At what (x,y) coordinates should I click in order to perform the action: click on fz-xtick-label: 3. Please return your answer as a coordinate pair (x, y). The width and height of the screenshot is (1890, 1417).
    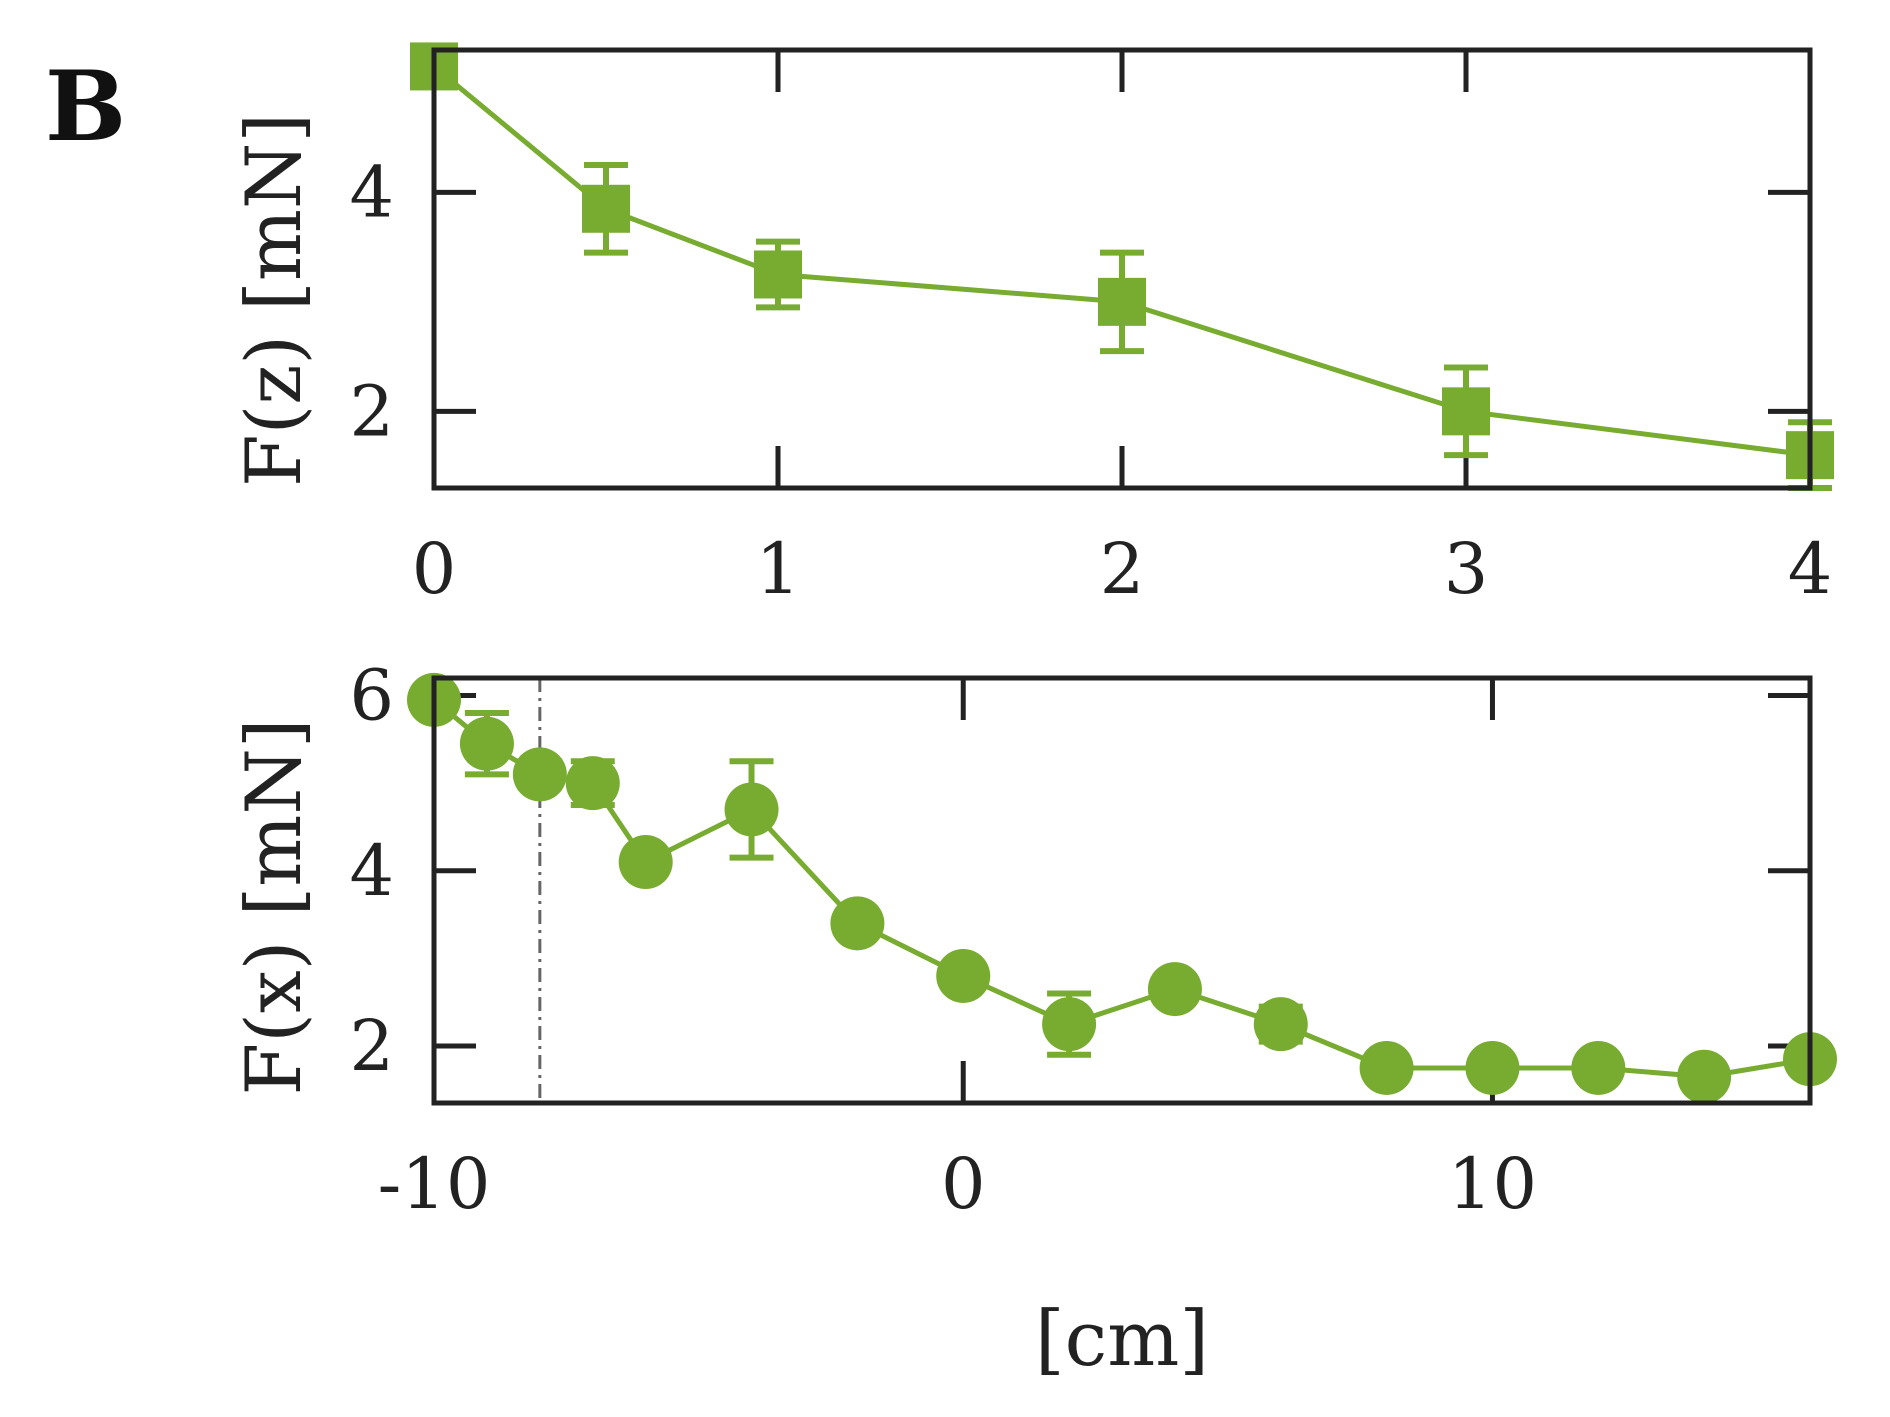
    Looking at the image, I should click on (1466, 569).